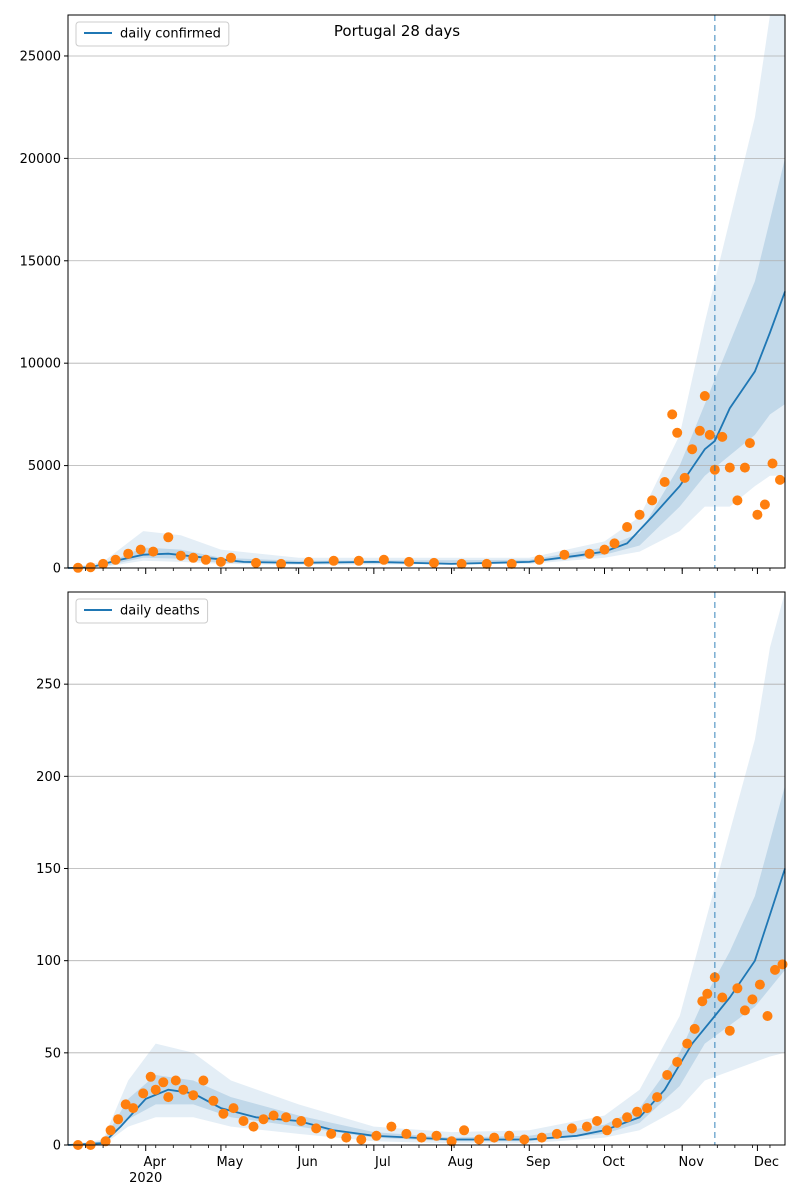 Image resolution: width=800 pixels, height=1200 pixels. Describe the element at coordinates (429, 482) in the screenshot. I see `confirmed-observed-points` at that location.